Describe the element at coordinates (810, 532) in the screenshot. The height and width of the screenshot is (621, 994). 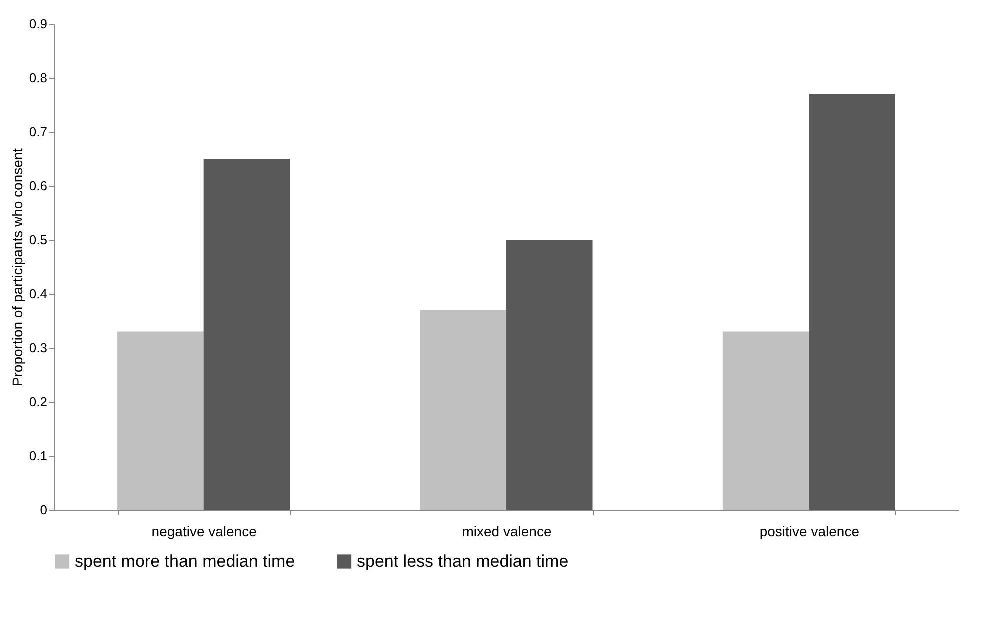
I see `x-tick-label: positive valence` at that location.